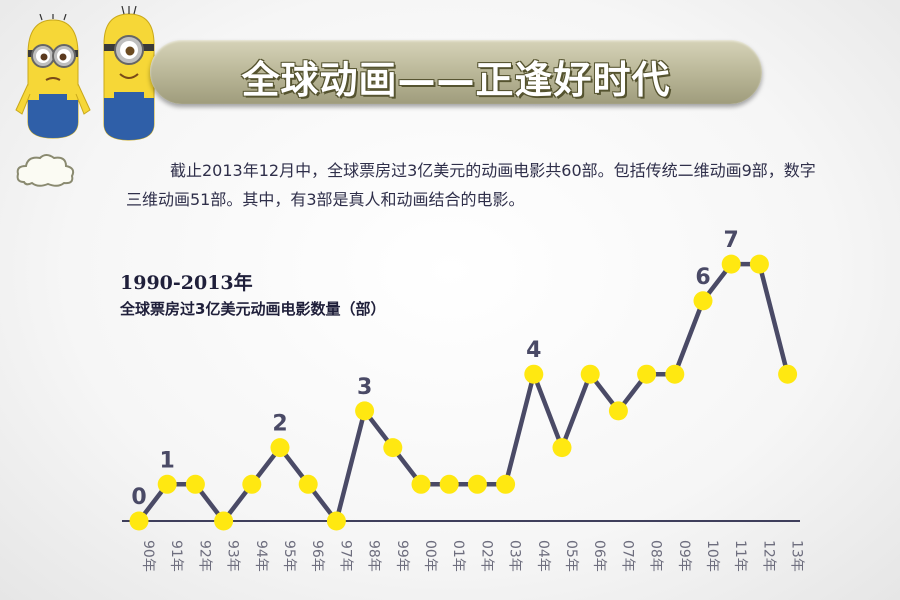 This screenshot has width=900, height=600. What do you see at coordinates (702, 277) in the screenshot?
I see `data-label: 6` at bounding box center [702, 277].